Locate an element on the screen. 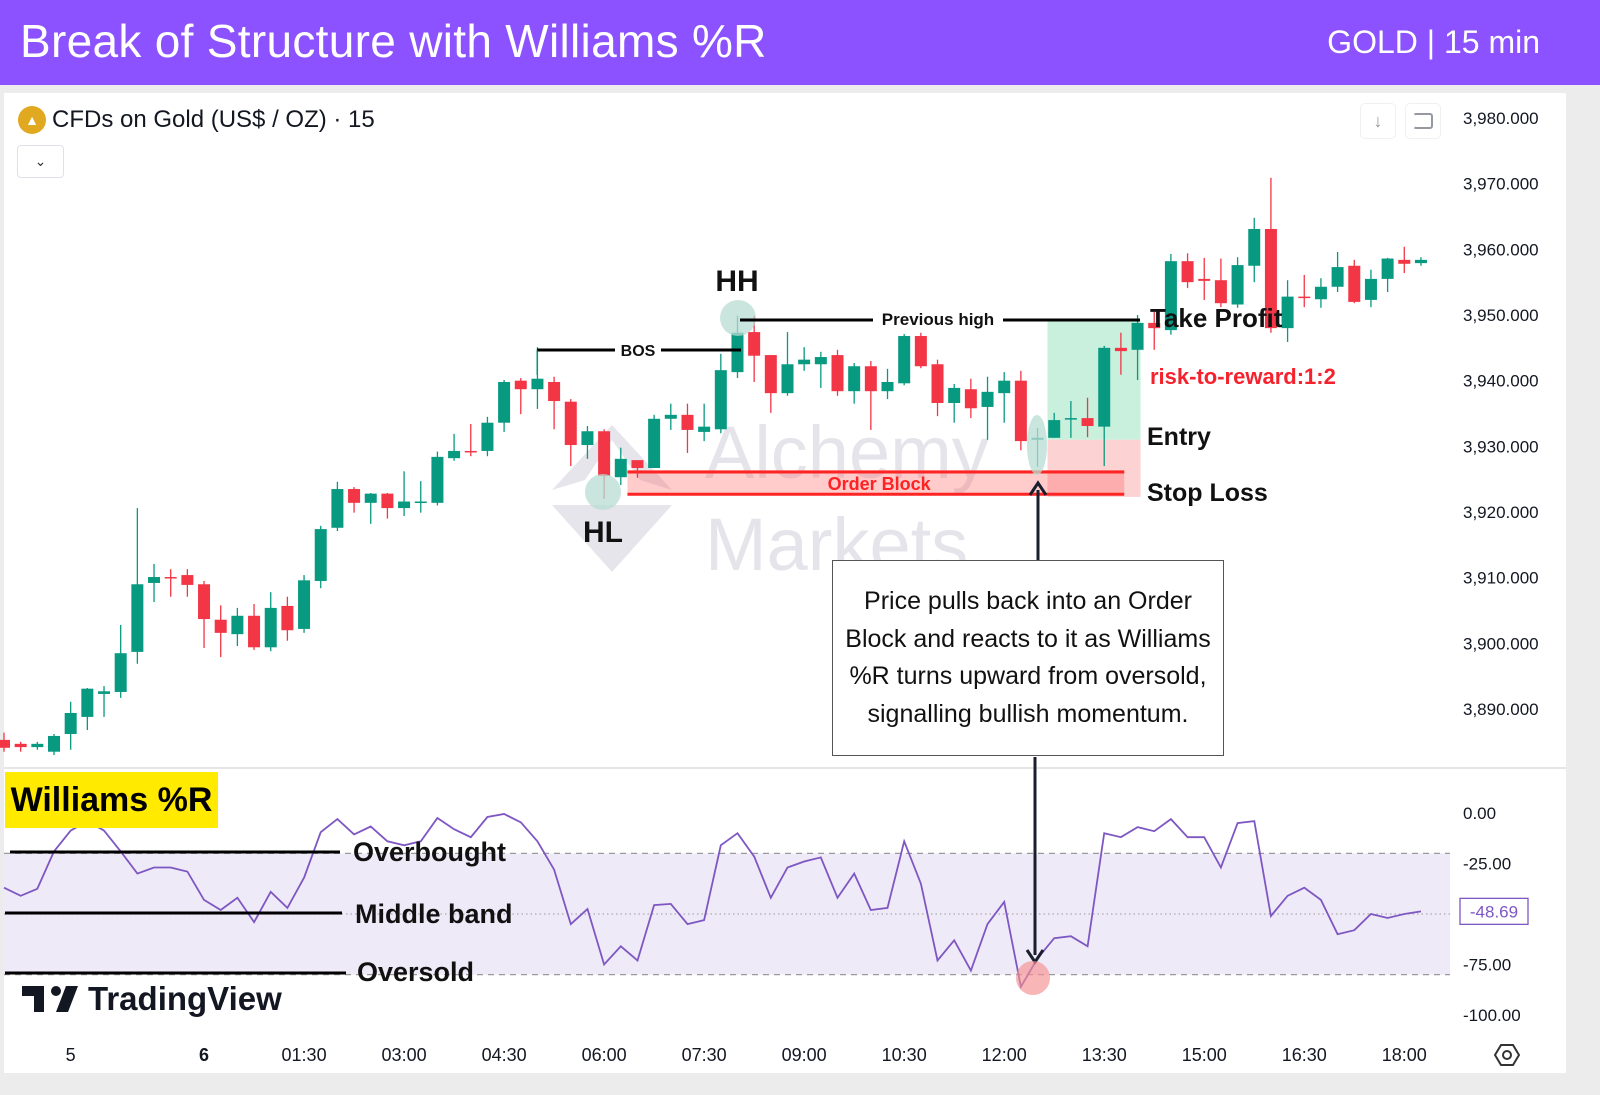 This screenshot has height=1095, width=1600. time-tick-label: 07:30 is located at coordinates (704, 1055).